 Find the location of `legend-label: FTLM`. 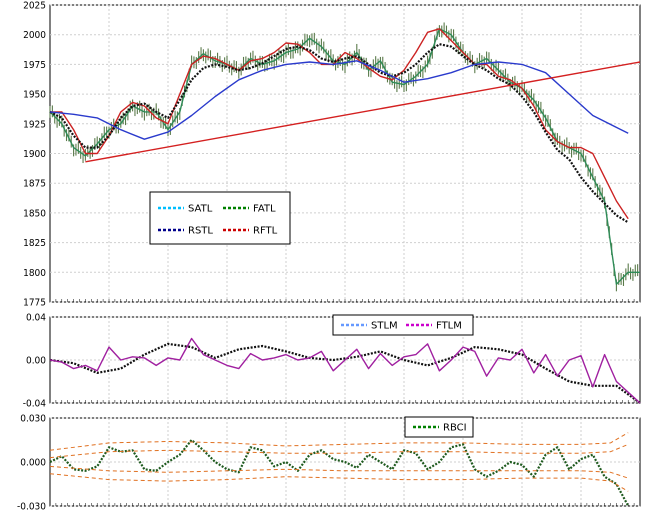

legend-label: FTLM is located at coordinates (449, 326).